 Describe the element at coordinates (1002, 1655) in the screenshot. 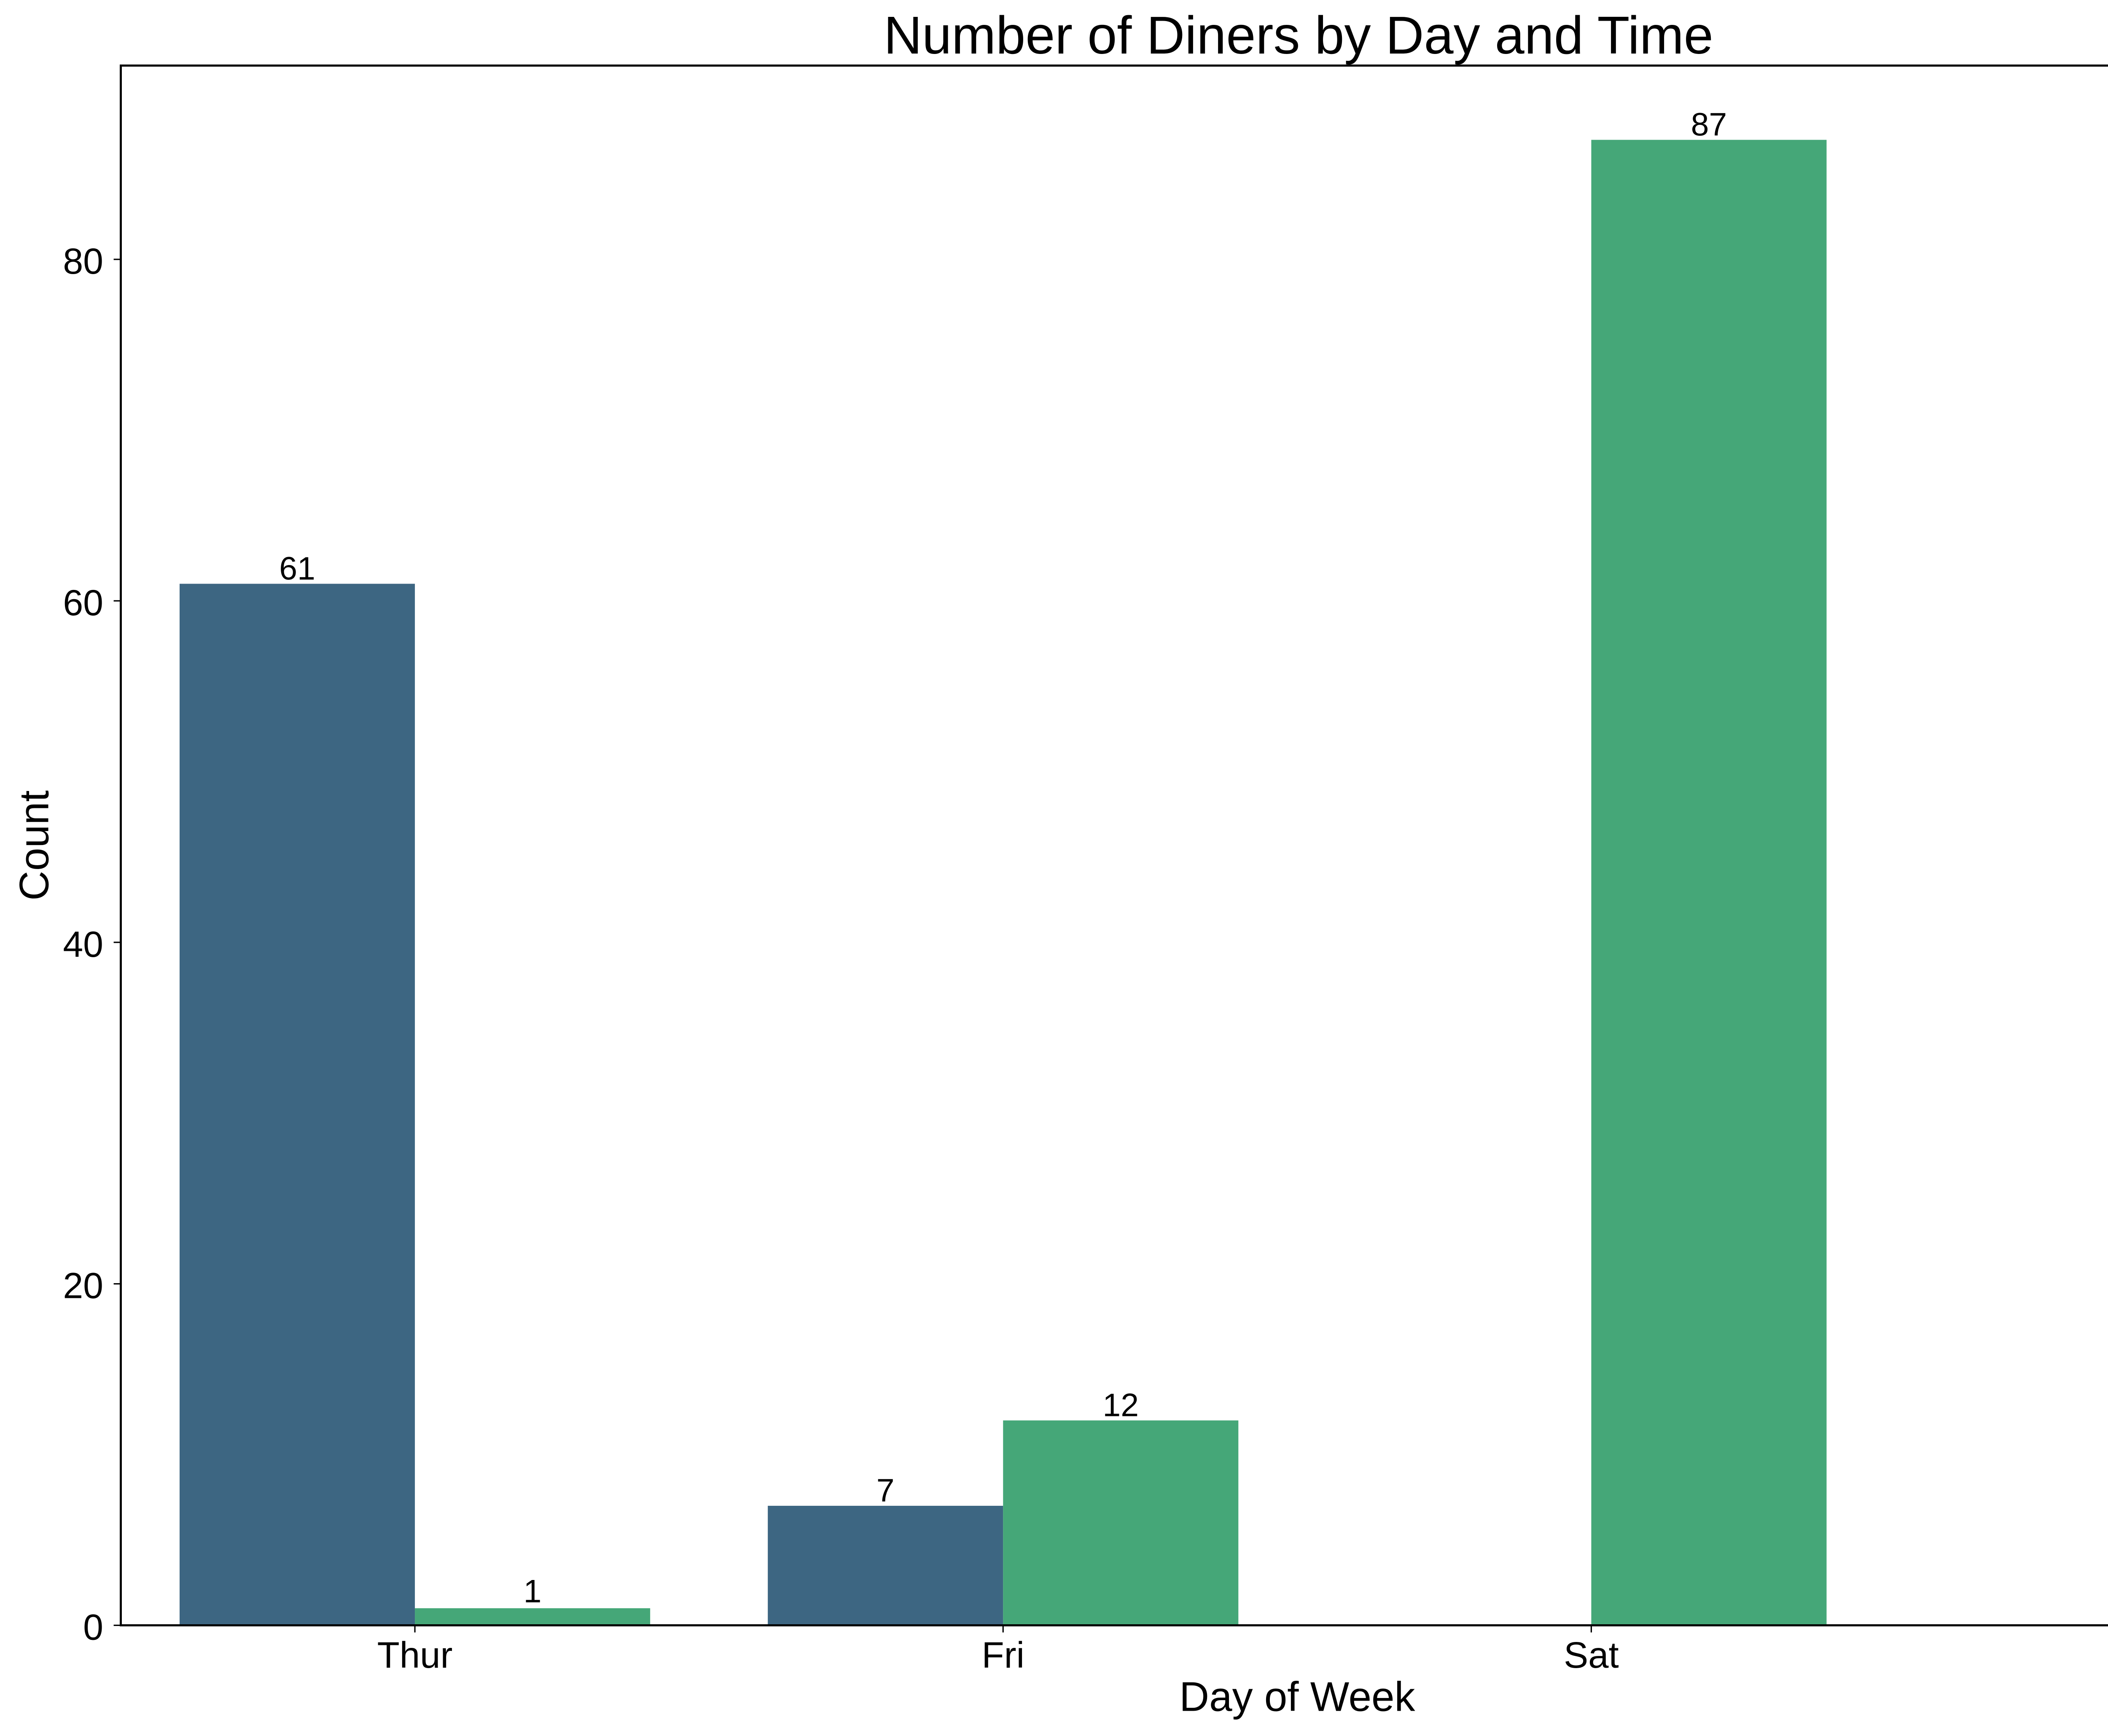

I see `svg-text: Fri` at that location.